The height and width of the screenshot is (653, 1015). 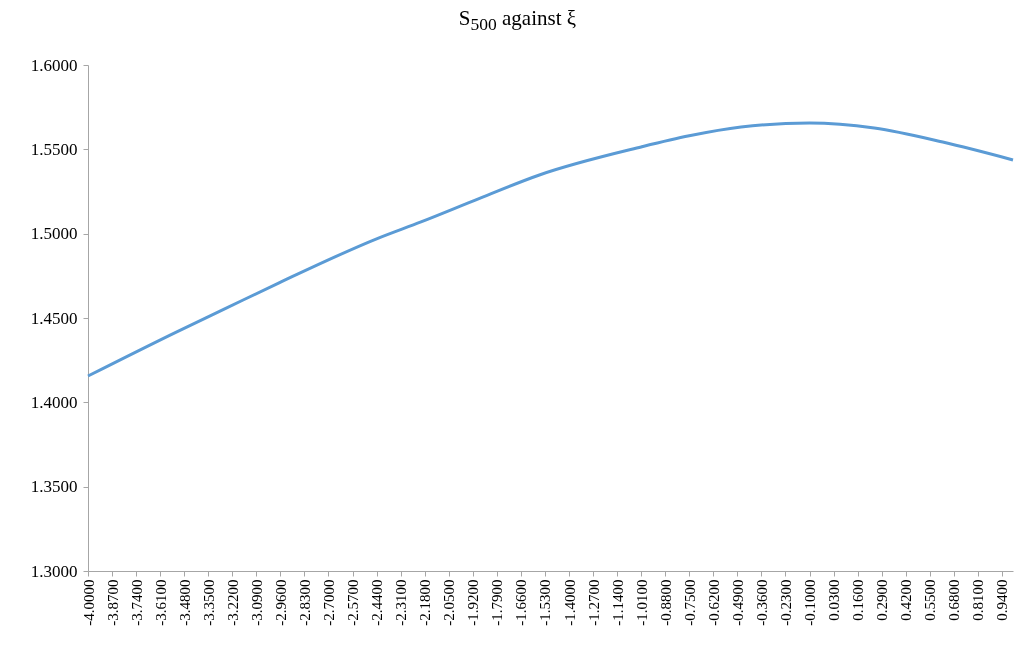 What do you see at coordinates (136, 602) in the screenshot?
I see `x-tick-label: -3.7400` at bounding box center [136, 602].